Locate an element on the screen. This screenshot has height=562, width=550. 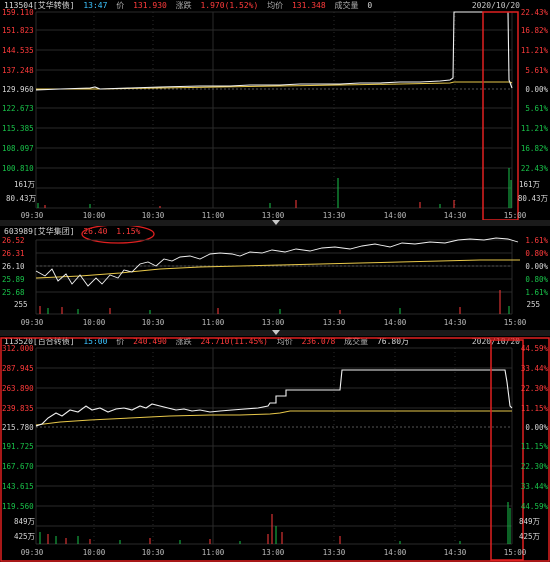
left-axis-label: 26.52 is located at coordinates (13, 240).